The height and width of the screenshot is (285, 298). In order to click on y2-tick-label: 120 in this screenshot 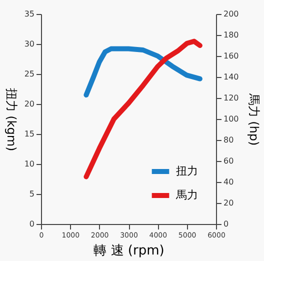, I will do `click(231, 98)`.